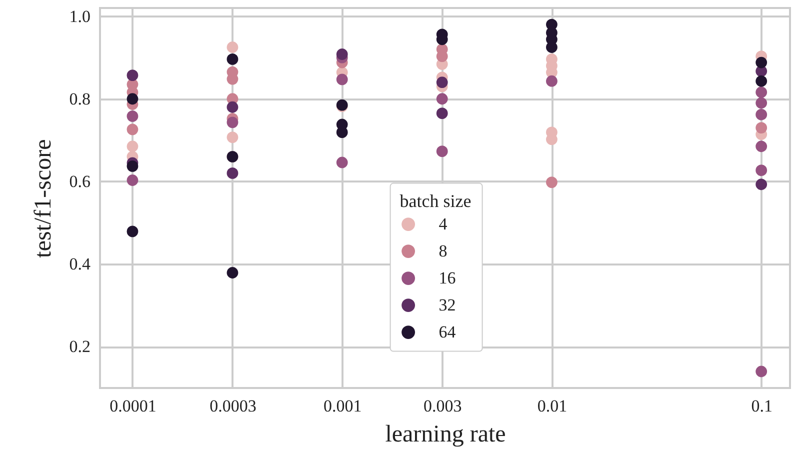 The height and width of the screenshot is (468, 793). What do you see at coordinates (443, 224) in the screenshot?
I see `legend-label: 4` at bounding box center [443, 224].